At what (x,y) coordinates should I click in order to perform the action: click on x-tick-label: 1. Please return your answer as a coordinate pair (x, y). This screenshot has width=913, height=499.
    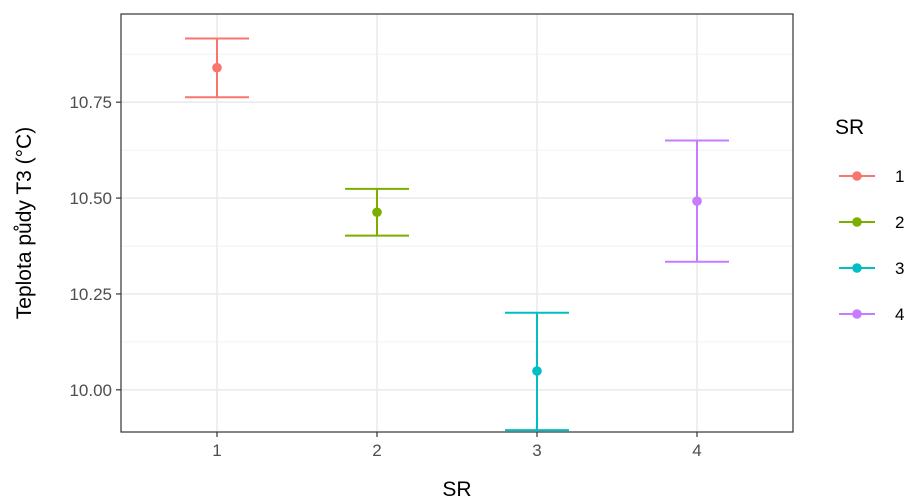
    Looking at the image, I should click on (216, 450).